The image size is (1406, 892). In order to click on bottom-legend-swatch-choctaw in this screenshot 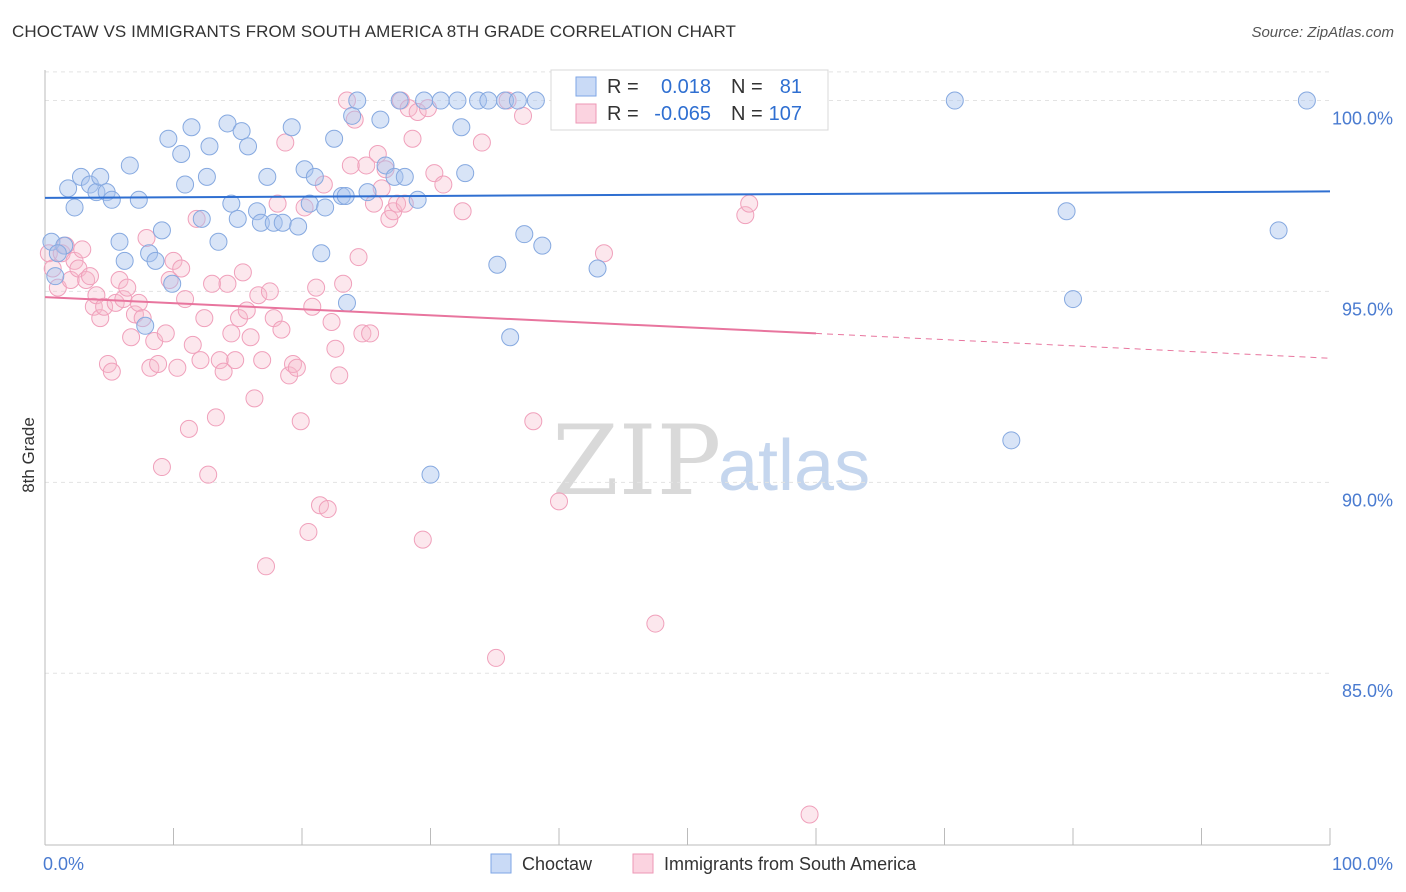, I will do `click(501, 863)`.